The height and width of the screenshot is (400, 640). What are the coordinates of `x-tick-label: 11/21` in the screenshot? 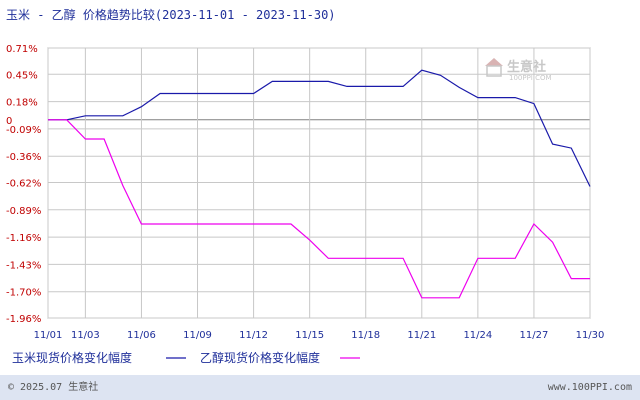 It's located at (421, 335).